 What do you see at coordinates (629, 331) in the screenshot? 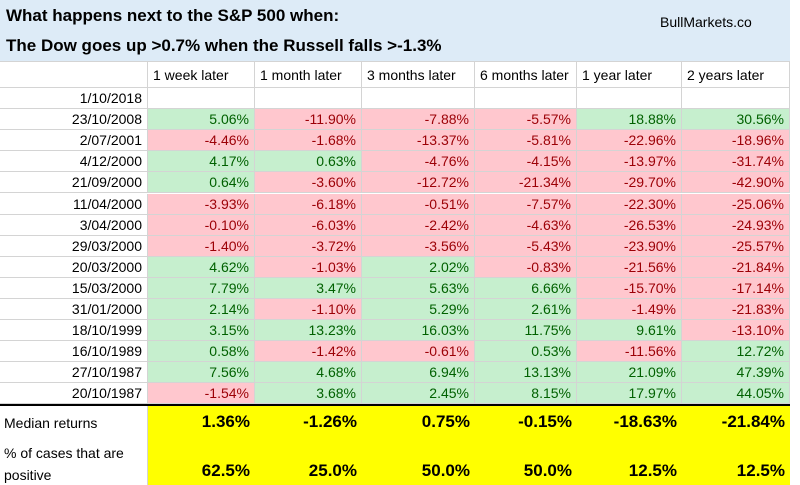
I see `value-cell: 9.61%` at bounding box center [629, 331].